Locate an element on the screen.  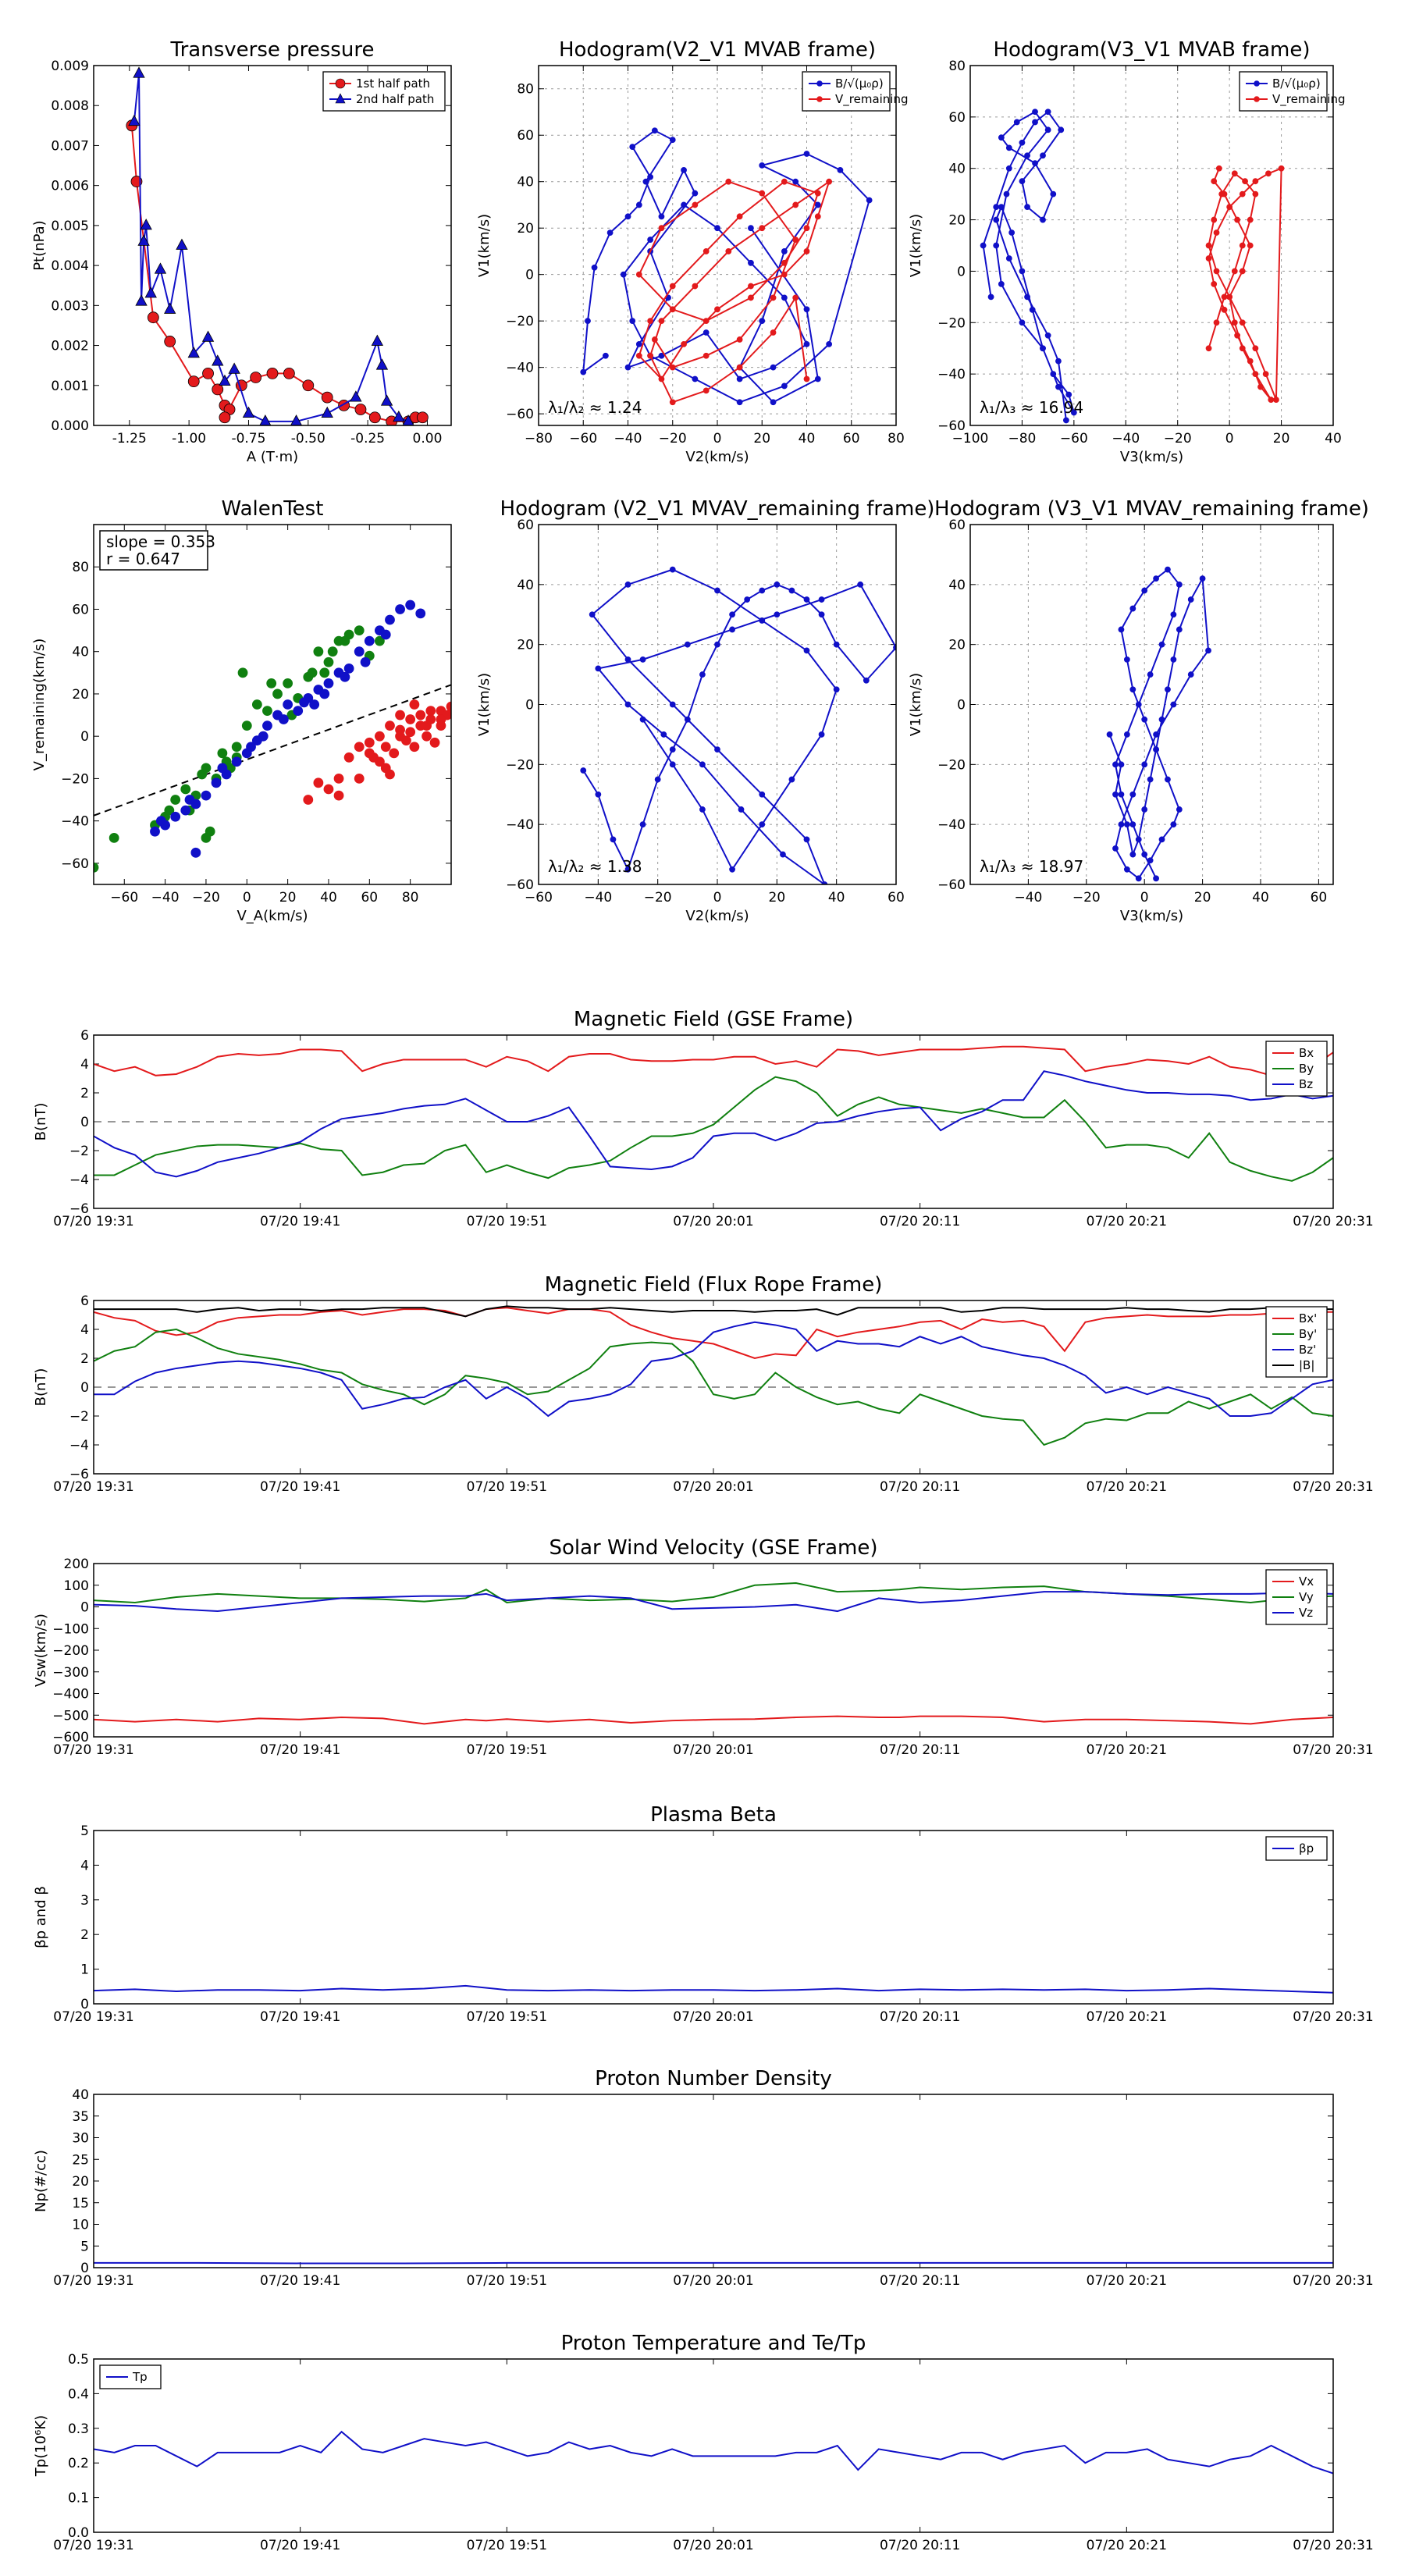
fit-line is located at coordinates (272, 750).